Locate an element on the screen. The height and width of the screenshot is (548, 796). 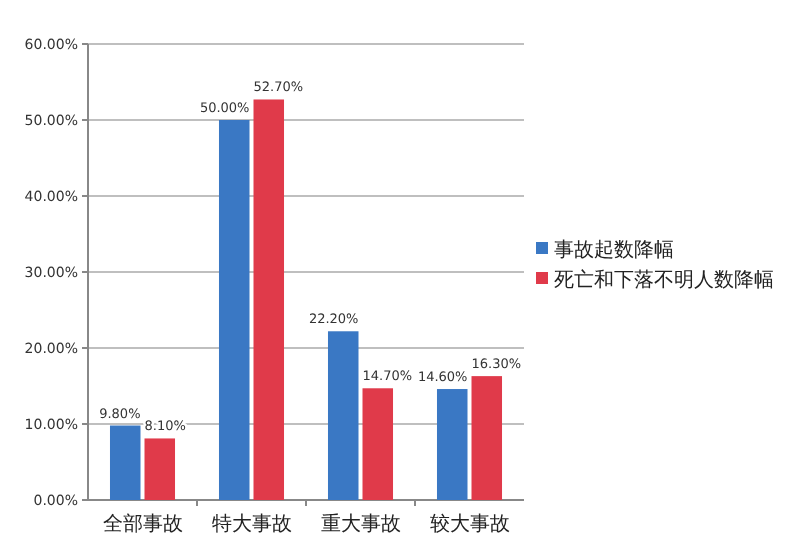
x-tick-label: 全部事故 is located at coordinates (142, 524).